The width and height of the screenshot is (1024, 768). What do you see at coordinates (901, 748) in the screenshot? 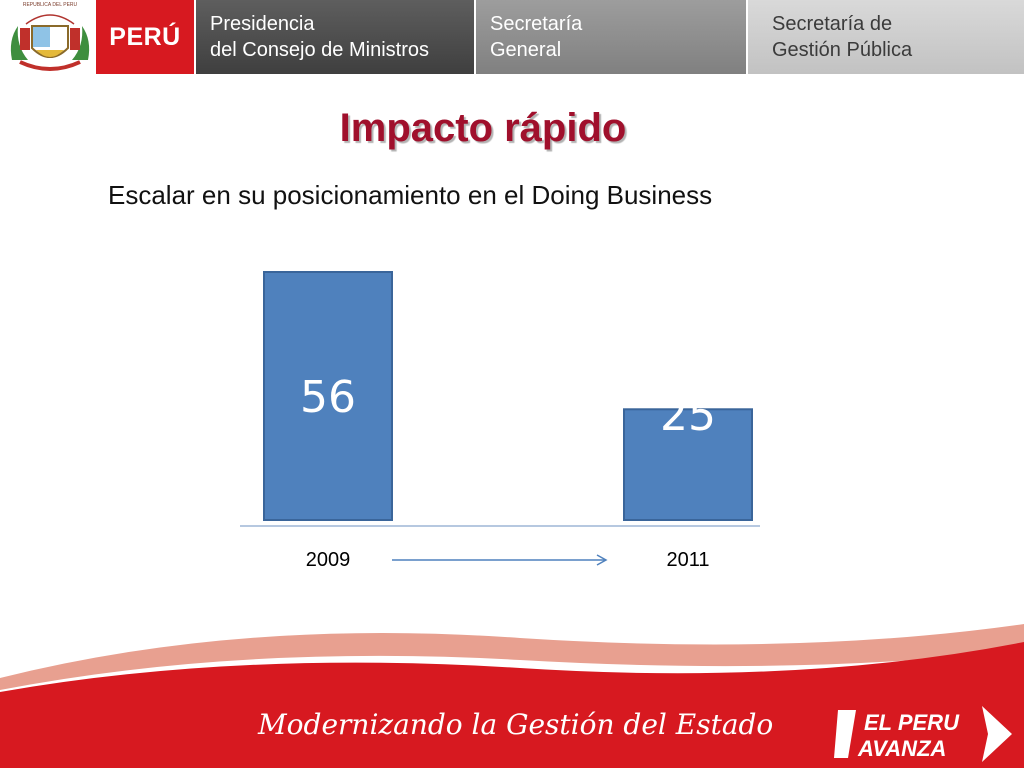
I see `logo-line-2: AVANZA` at bounding box center [901, 748].